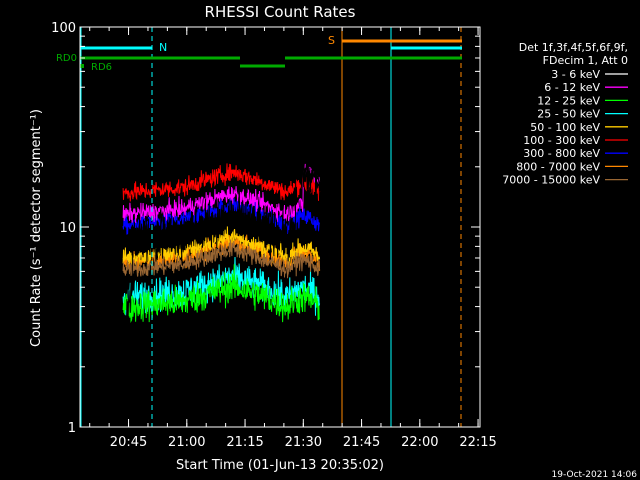 The width and height of the screenshot is (640, 480). I want to click on series-line-6-12-kev, so click(221, 193).